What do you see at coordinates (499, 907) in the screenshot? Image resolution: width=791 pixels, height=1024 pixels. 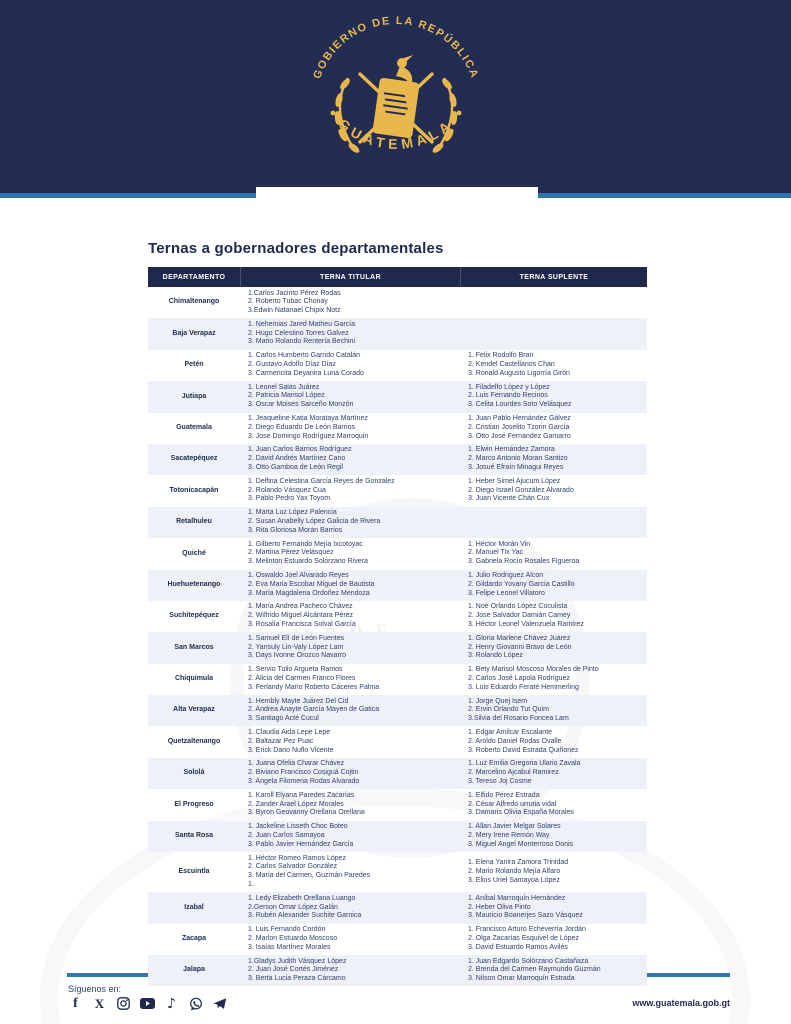 I see `candidate-name: 2. Heber Oliva Pinto` at bounding box center [499, 907].